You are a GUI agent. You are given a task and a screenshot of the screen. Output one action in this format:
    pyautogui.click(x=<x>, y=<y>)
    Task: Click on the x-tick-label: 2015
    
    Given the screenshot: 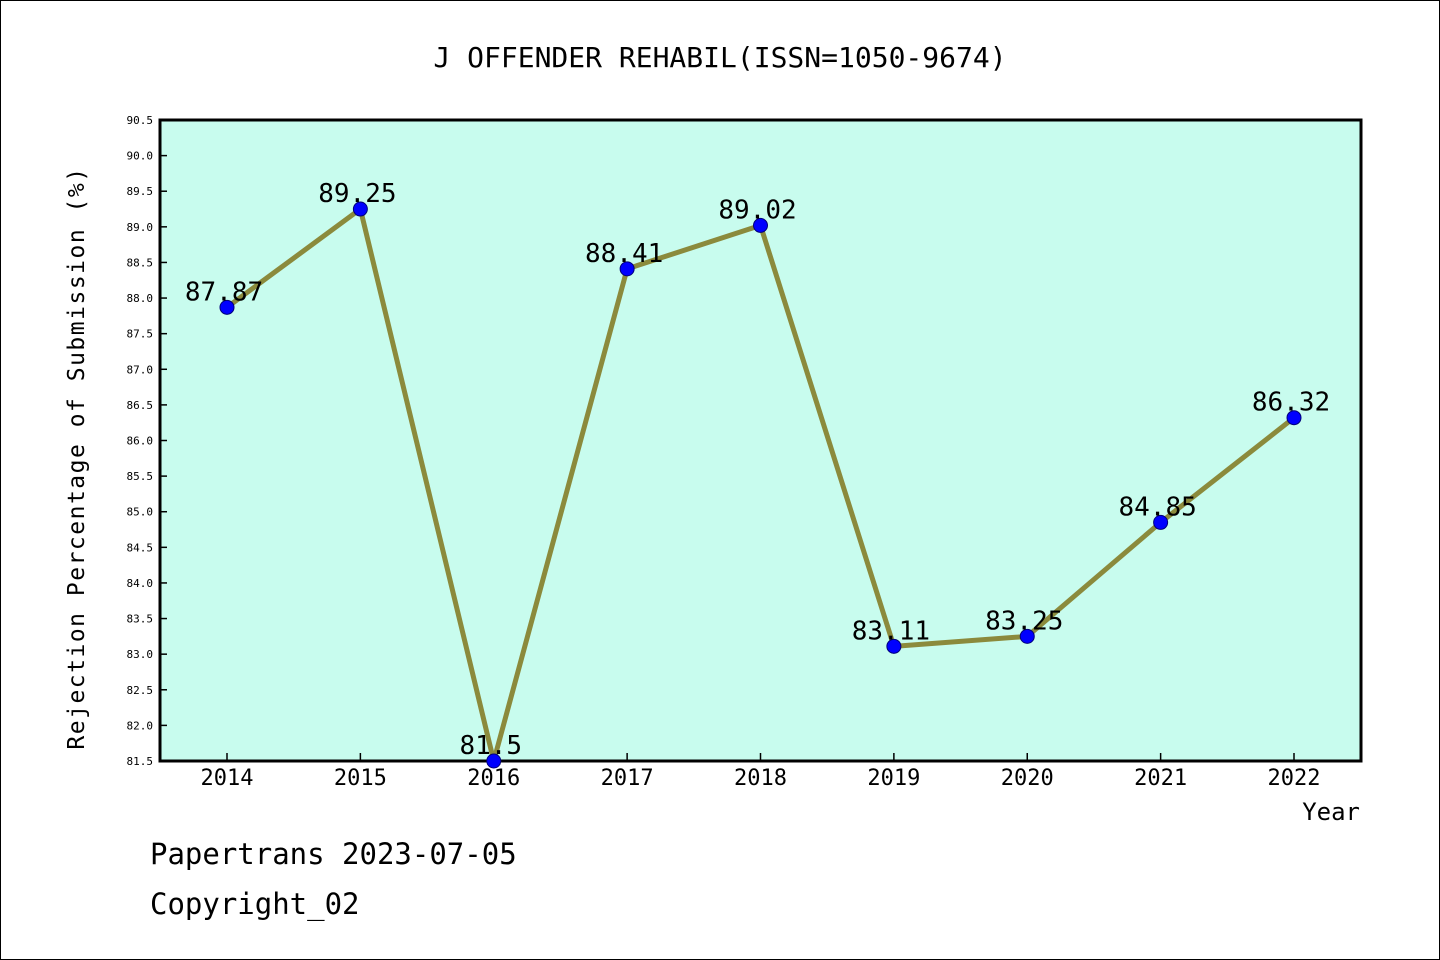 What is the action you would take?
    pyautogui.click(x=360, y=778)
    